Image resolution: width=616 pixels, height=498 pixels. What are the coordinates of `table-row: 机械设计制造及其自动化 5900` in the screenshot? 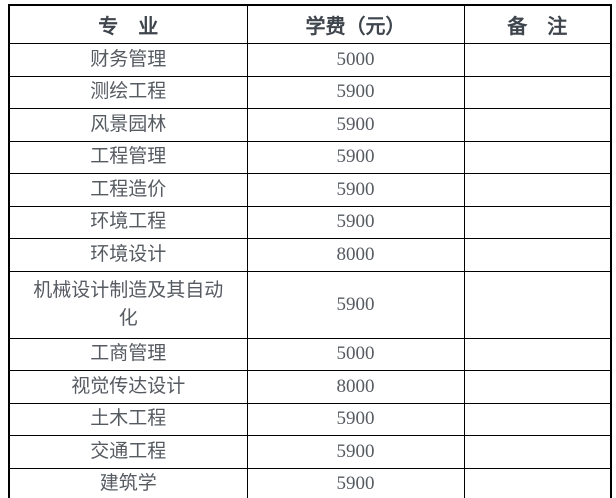 It's located at (310, 304).